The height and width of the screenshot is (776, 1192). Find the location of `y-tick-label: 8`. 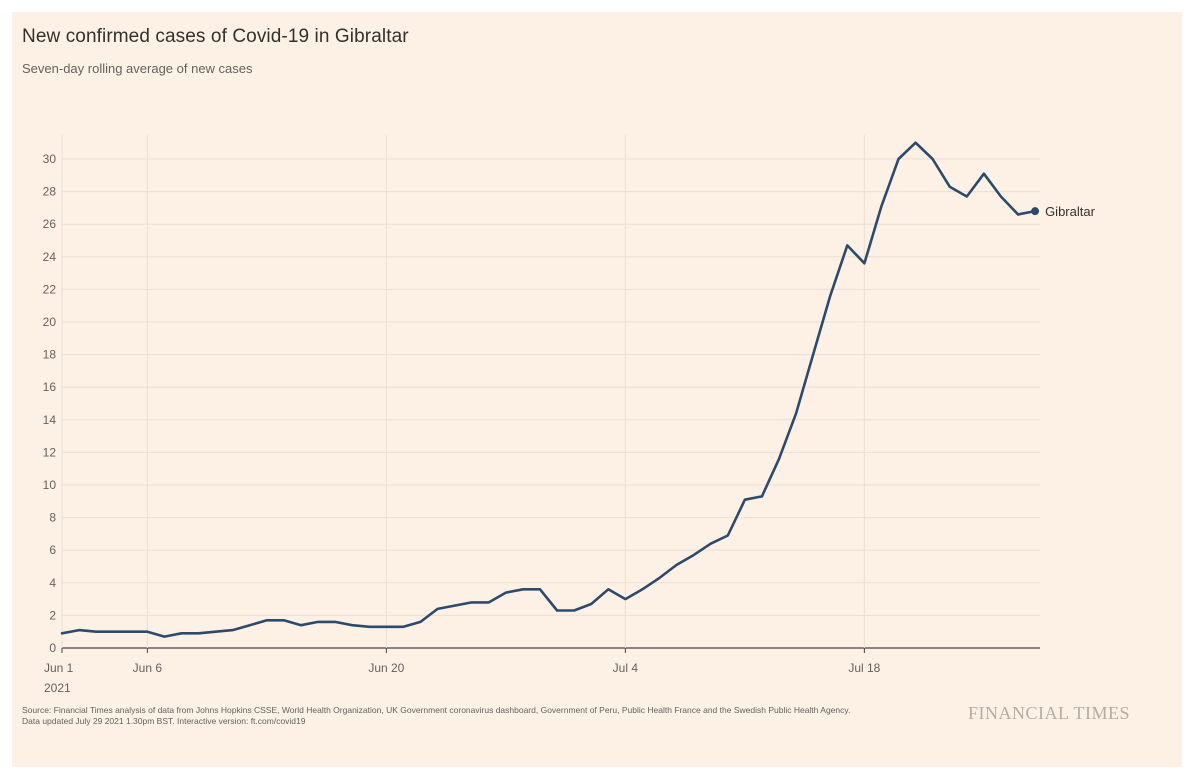

y-tick-label: 8 is located at coordinates (52, 518).